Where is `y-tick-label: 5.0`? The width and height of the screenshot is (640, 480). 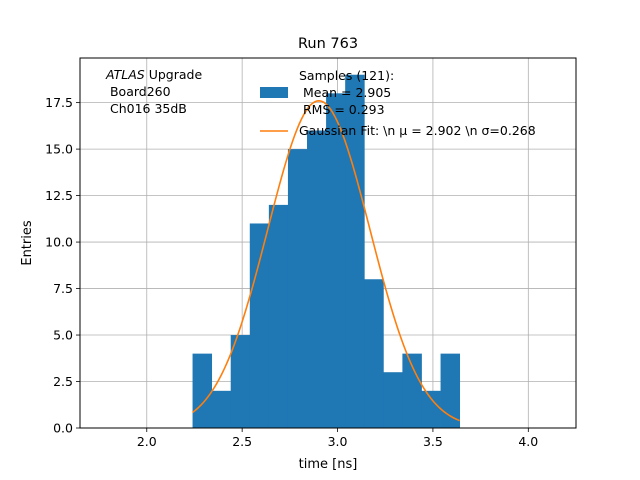
y-tick-label: 5.0 is located at coordinates (63, 335).